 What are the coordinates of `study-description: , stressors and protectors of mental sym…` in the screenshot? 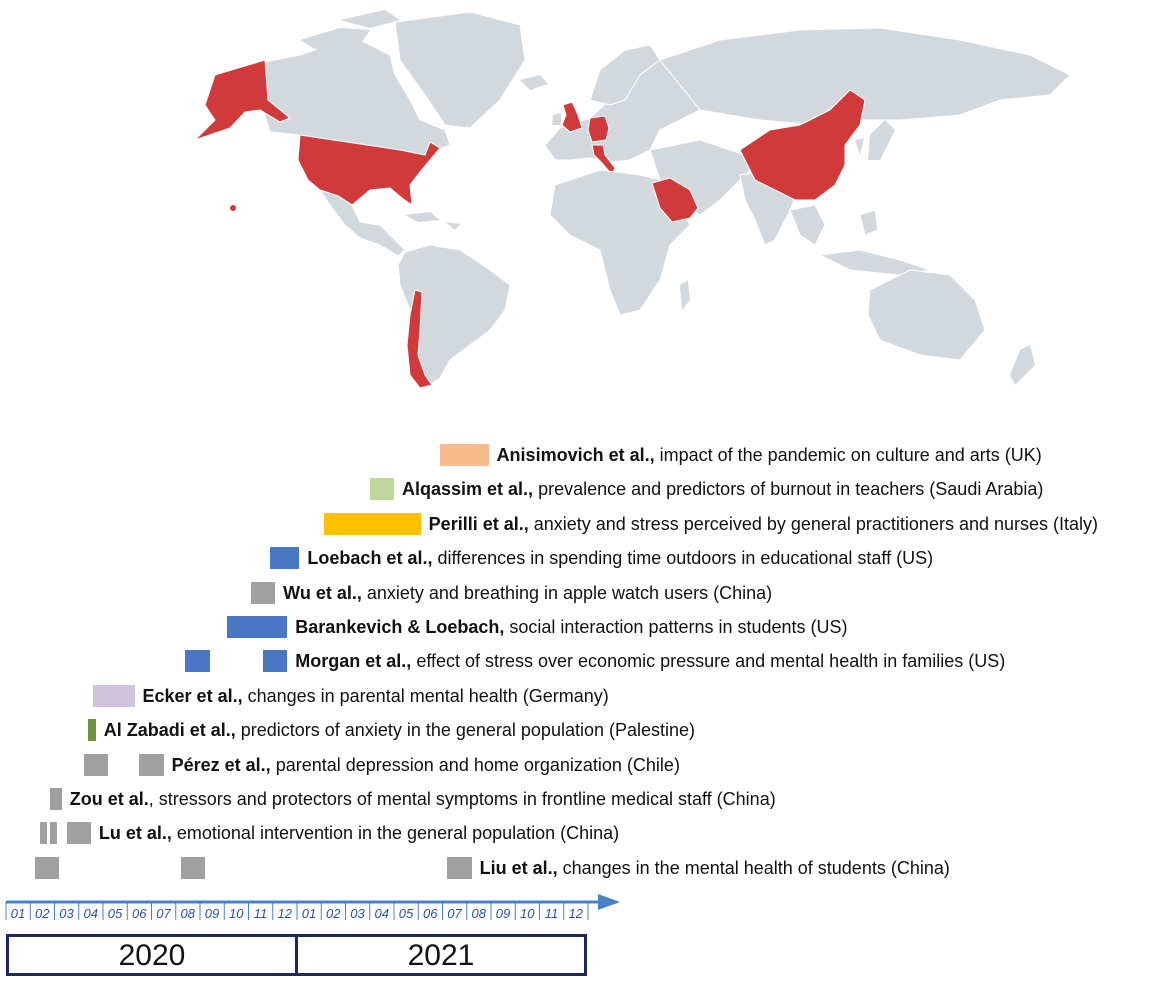 It's located at (462, 799).